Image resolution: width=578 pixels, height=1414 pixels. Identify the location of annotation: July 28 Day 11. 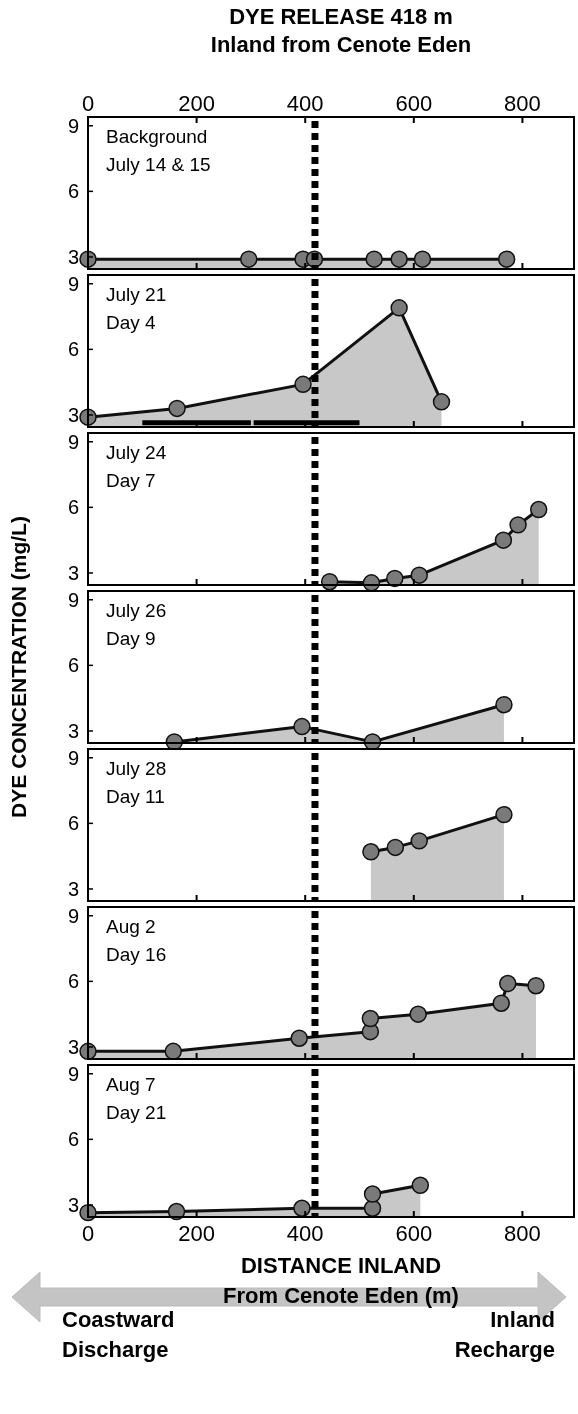
(136, 782).